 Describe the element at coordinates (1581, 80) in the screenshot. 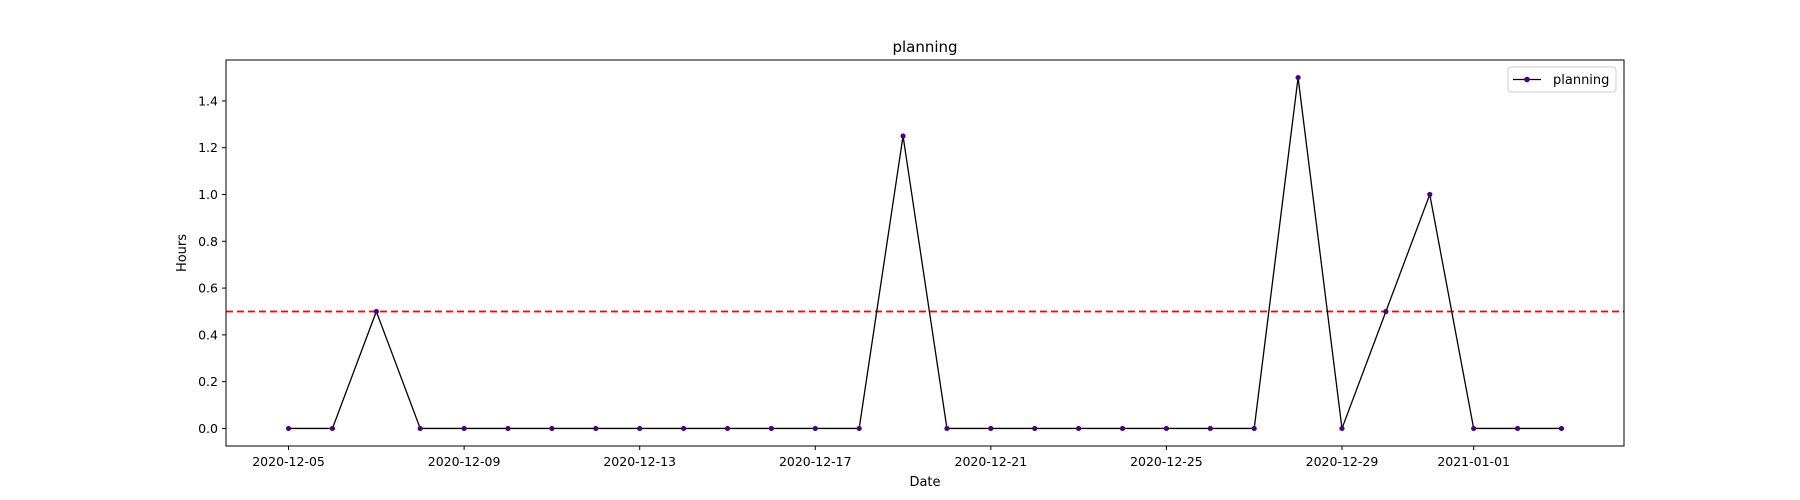

I see `legend-label: planning` at that location.